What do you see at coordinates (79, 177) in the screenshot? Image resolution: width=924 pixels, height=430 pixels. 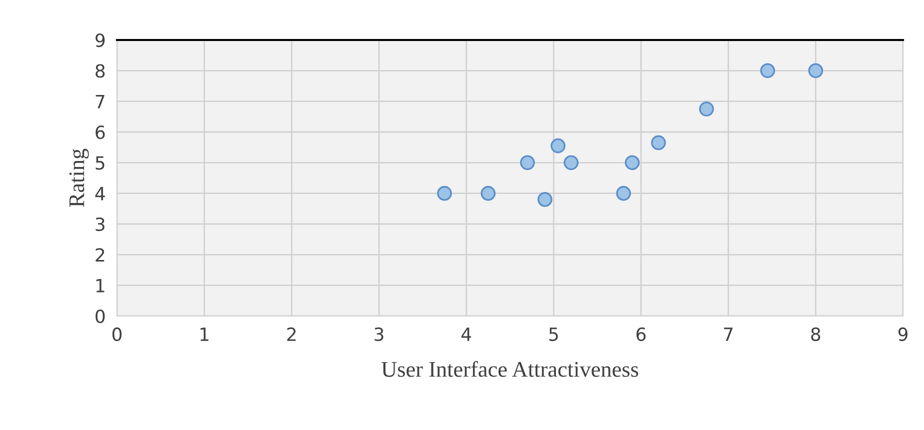 I see `y-axis-title: Rating` at bounding box center [79, 177].